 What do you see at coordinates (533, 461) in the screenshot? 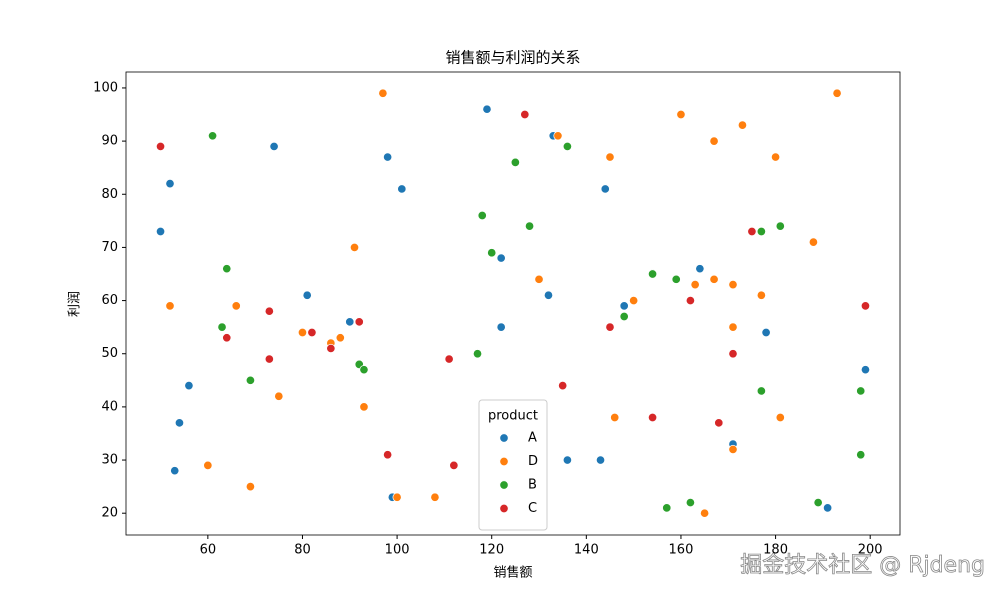
I see `legend-label: D` at bounding box center [533, 461].